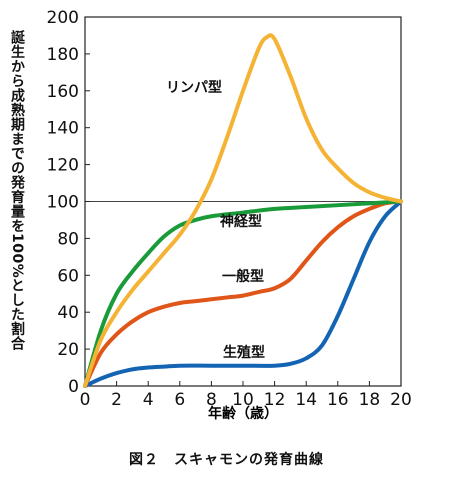  I want to click on x-tick-label: 2, so click(116, 400).